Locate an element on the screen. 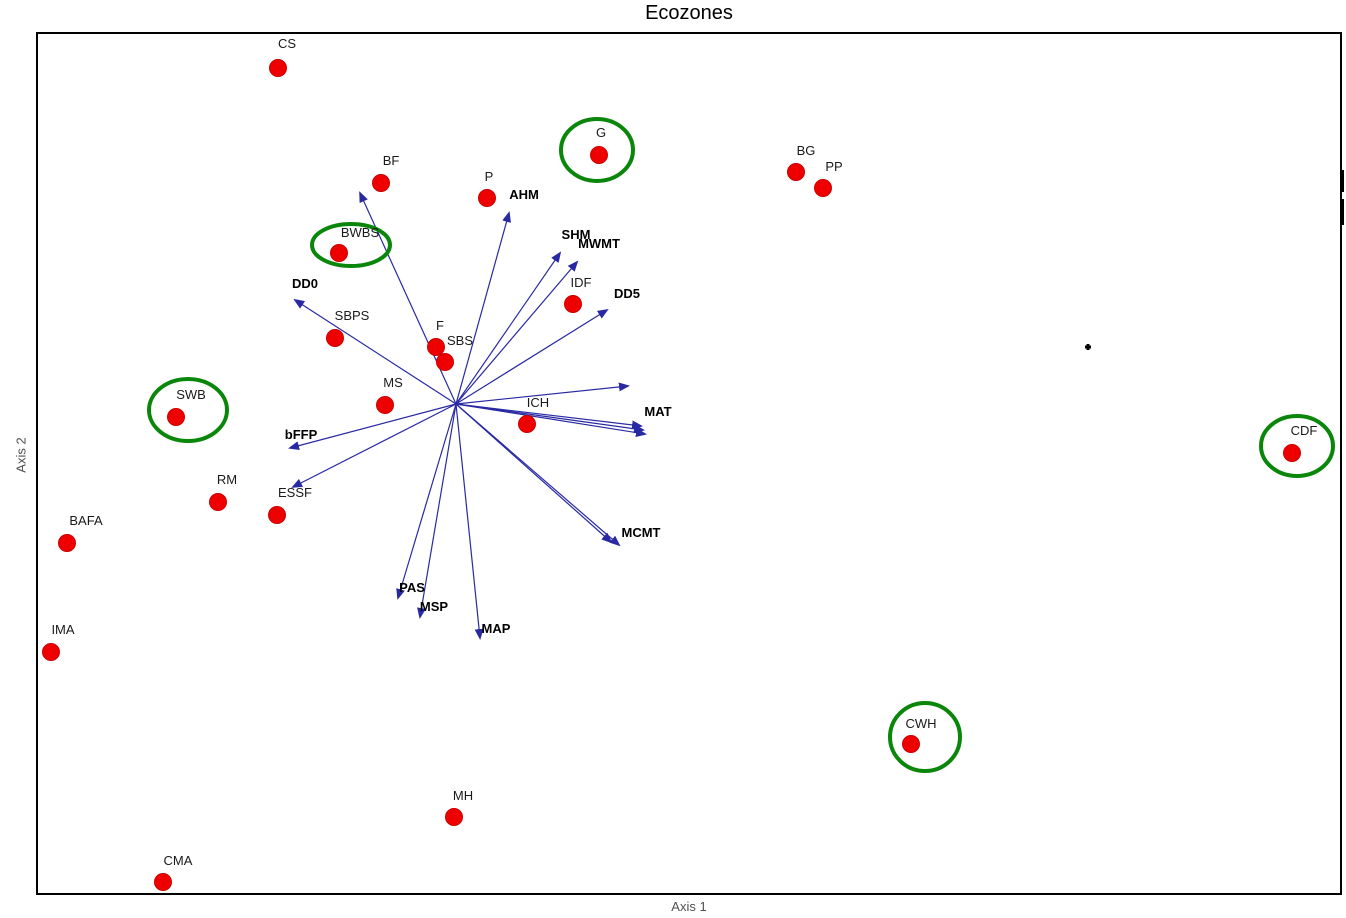 The image size is (1346, 918). vector-arrow-MAT is located at coordinates (549, 416).